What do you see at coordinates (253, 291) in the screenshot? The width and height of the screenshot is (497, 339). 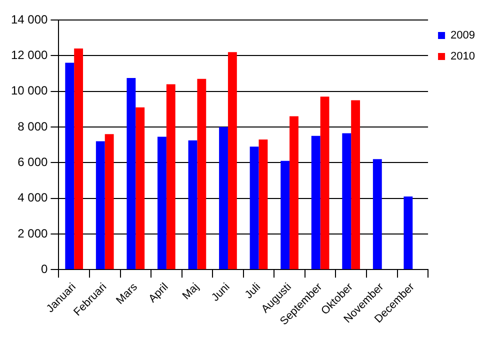 I see `x-tick-label: Juli` at bounding box center [253, 291].